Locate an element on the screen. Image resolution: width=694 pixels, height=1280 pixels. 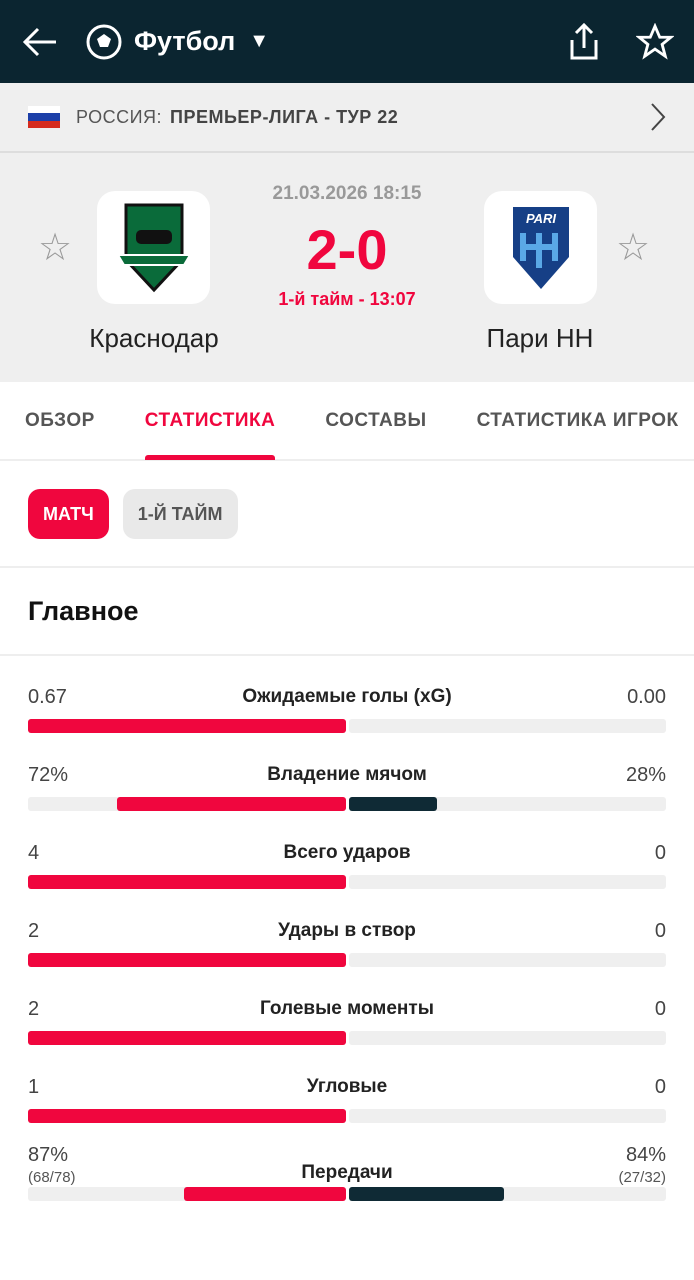
home-team-name: Краснодар is located at coordinates (154, 338).